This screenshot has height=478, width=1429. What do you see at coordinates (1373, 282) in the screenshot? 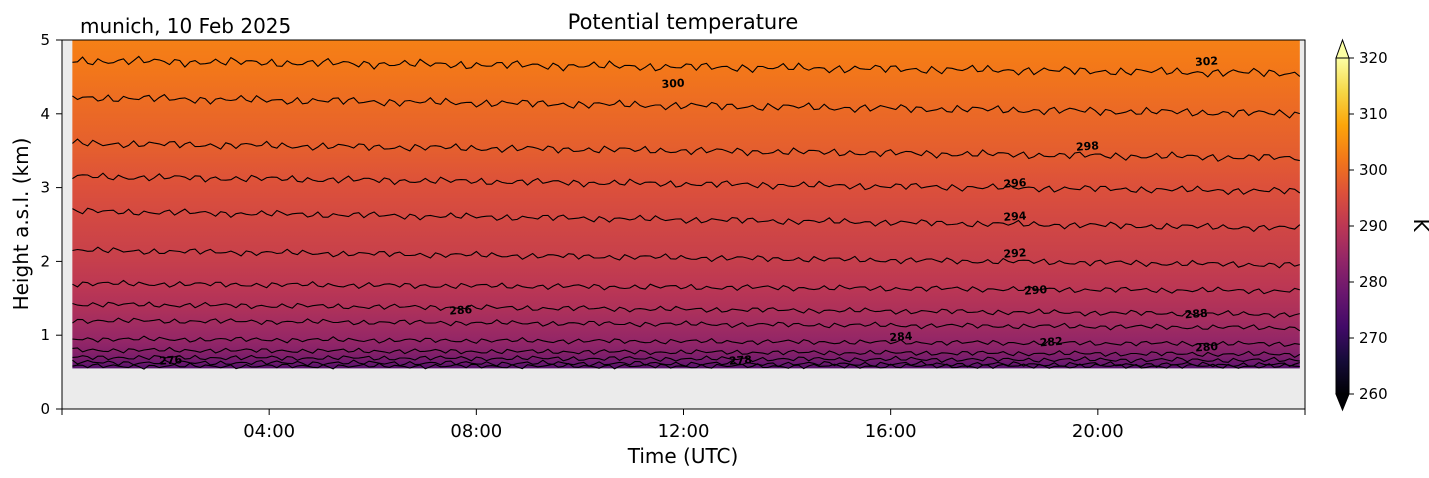
I see `colorbar-tick-label: 280` at bounding box center [1373, 282].